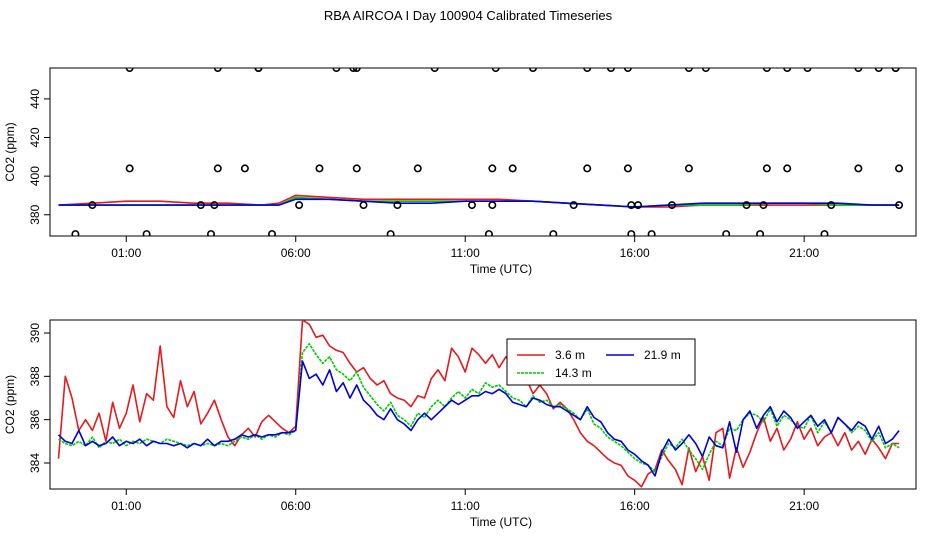 This screenshot has height=540, width=936. Describe the element at coordinates (35, 419) in the screenshot. I see `y-tick-label: 386` at that location.